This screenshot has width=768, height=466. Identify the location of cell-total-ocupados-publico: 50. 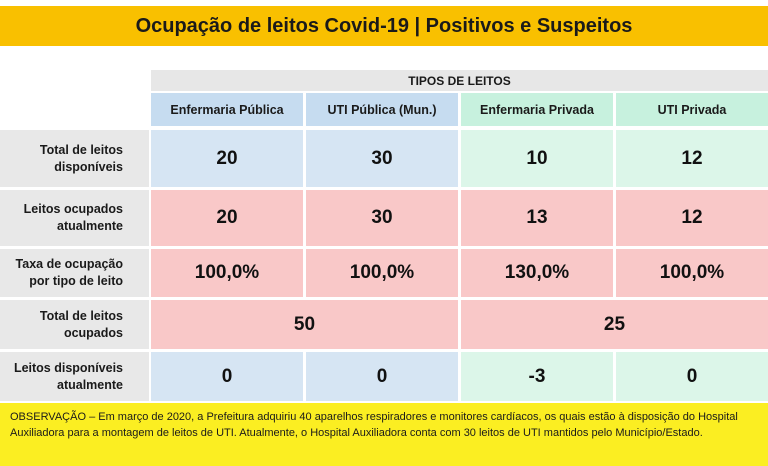
(304, 324).